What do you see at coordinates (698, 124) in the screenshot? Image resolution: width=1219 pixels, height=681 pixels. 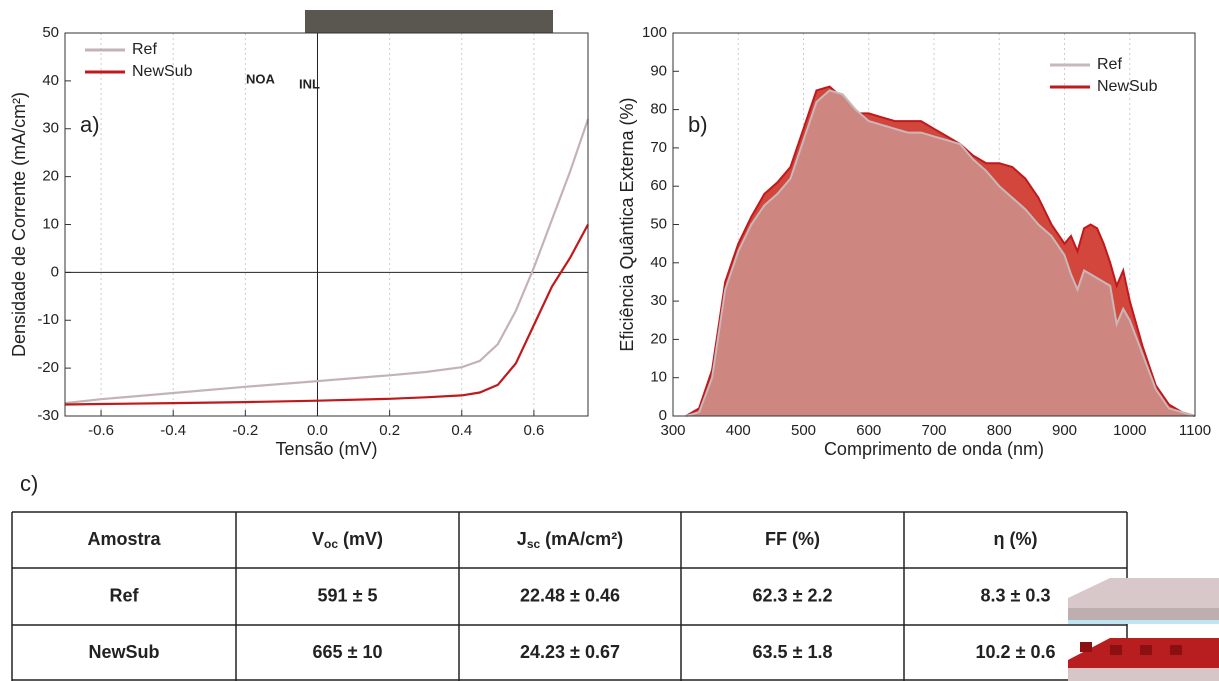 I see `panel-label: b)` at bounding box center [698, 124].